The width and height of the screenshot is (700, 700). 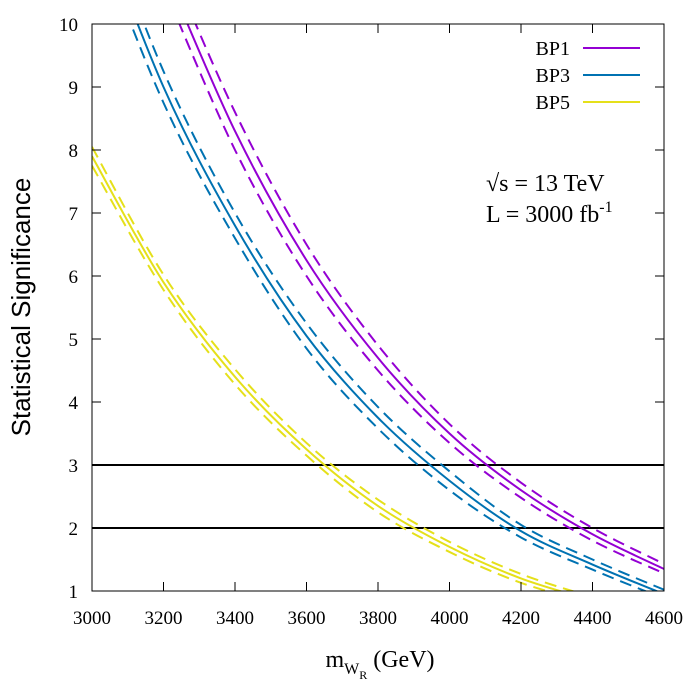 What do you see at coordinates (164, 618) in the screenshot?
I see `x-tick-label: 3200` at bounding box center [164, 618].